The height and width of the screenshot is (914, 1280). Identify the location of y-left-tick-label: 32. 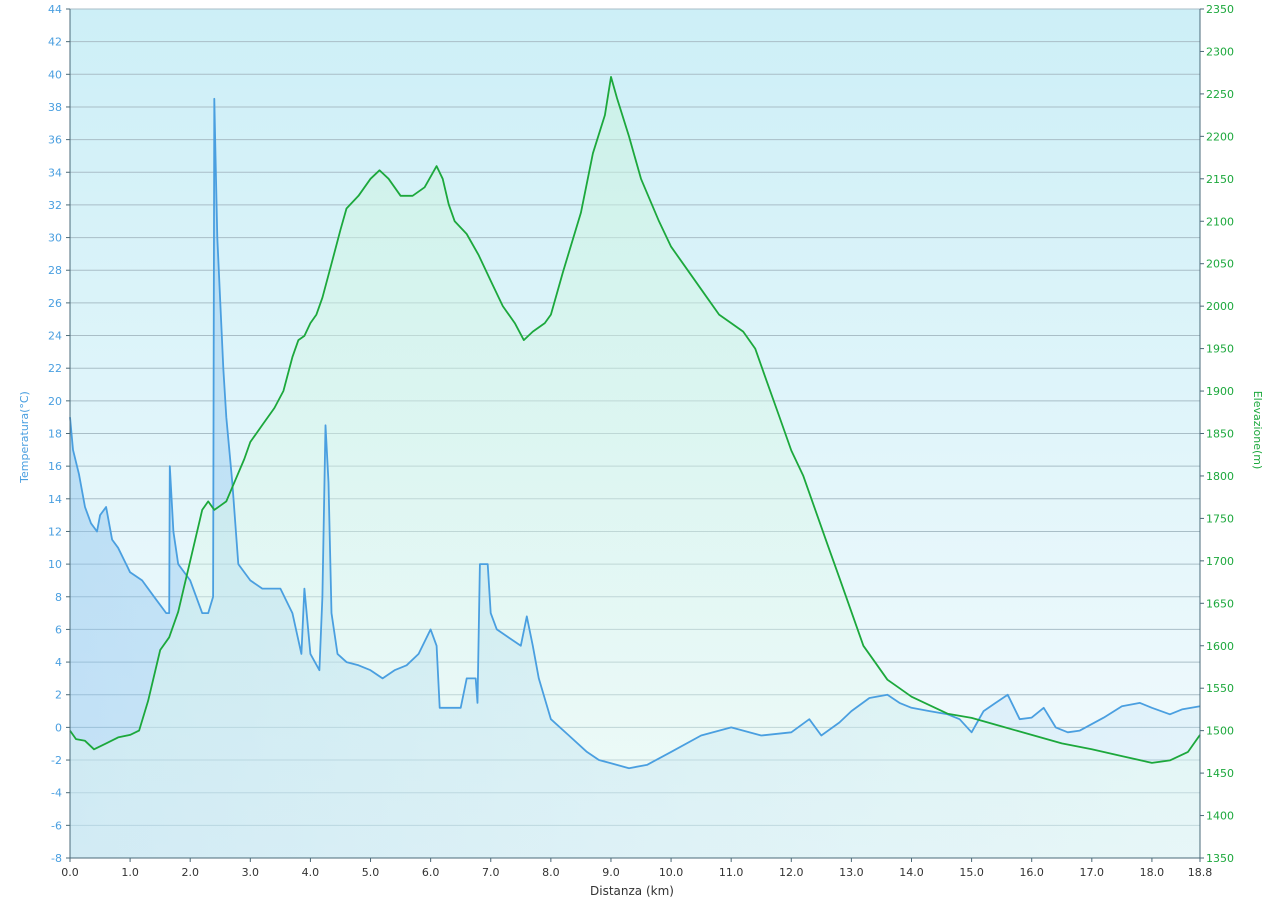
(55, 205).